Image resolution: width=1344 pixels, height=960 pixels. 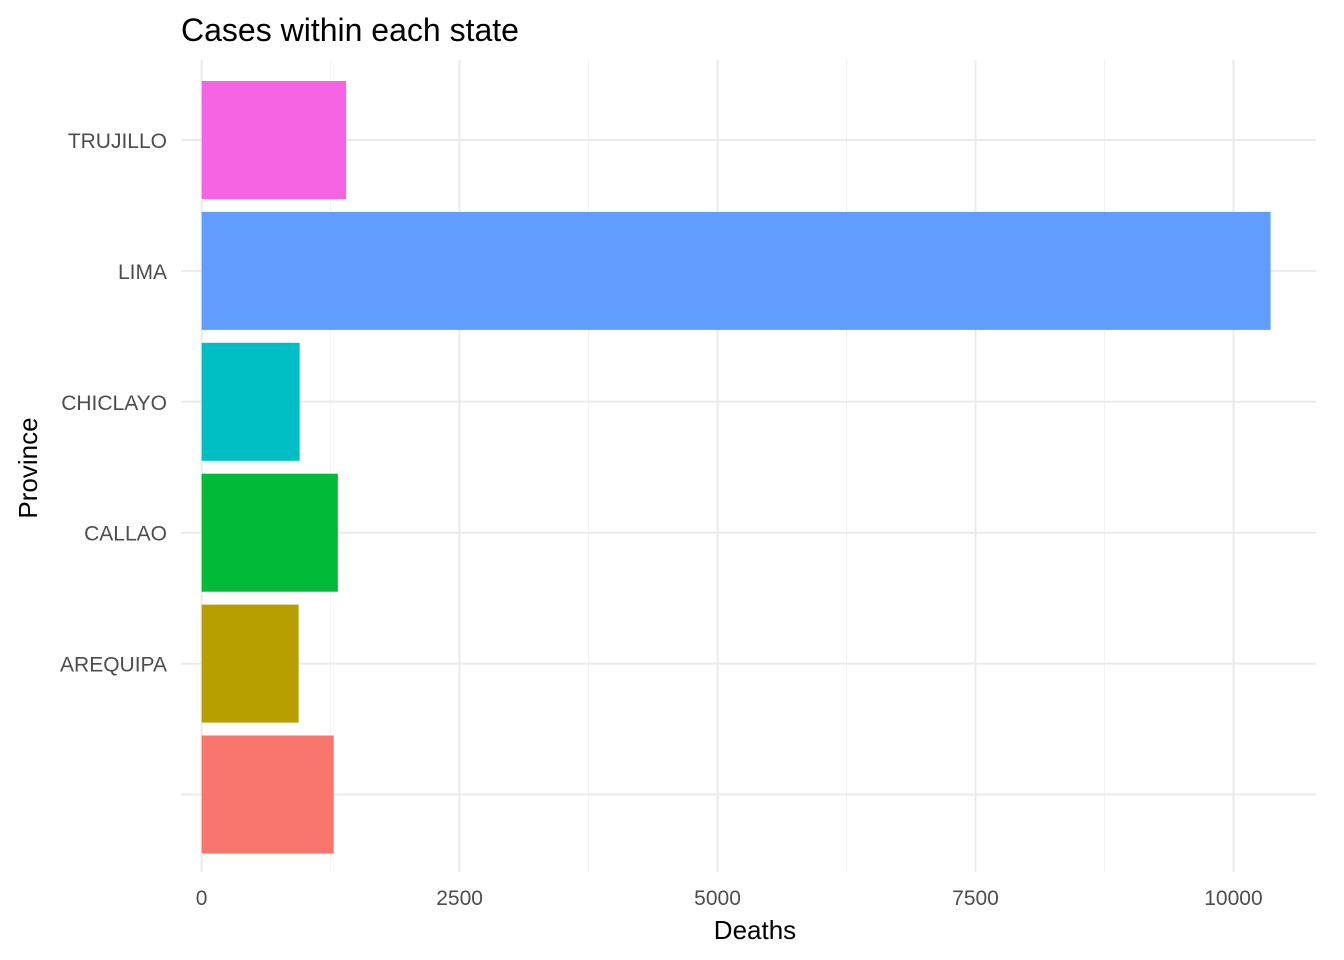 I want to click on bar-unlabeled, so click(x=267, y=794).